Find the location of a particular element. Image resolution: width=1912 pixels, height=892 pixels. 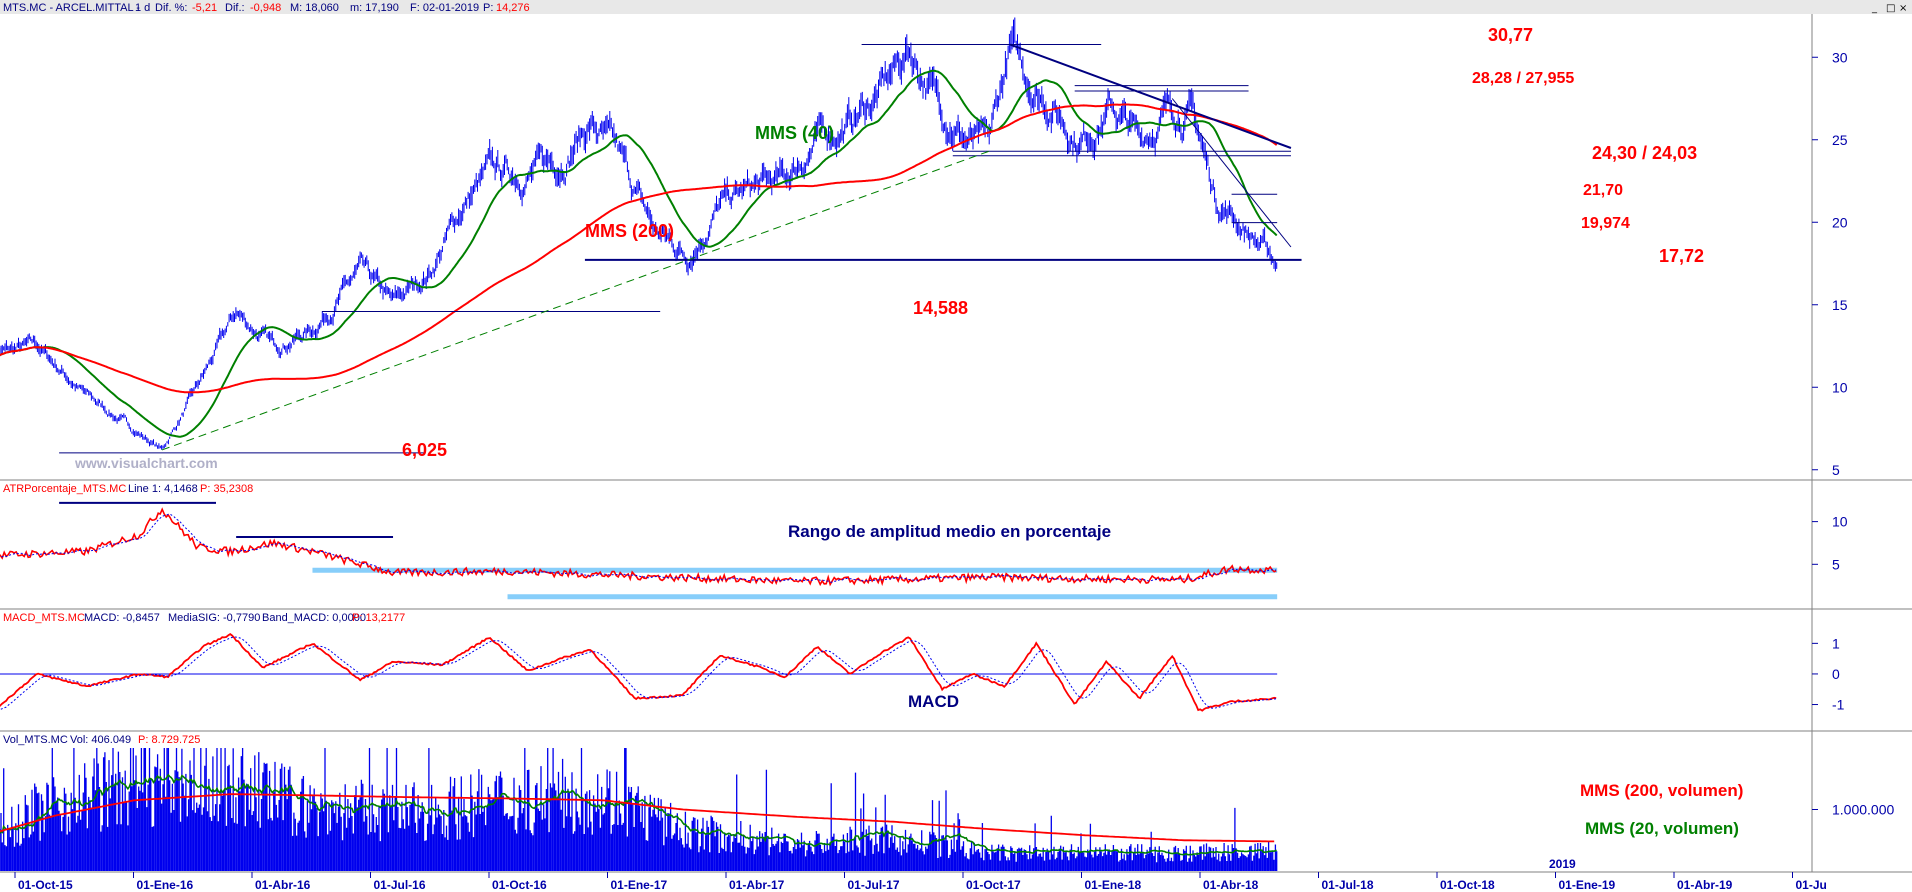

price-ytick-label: 25 is located at coordinates (1840, 140).